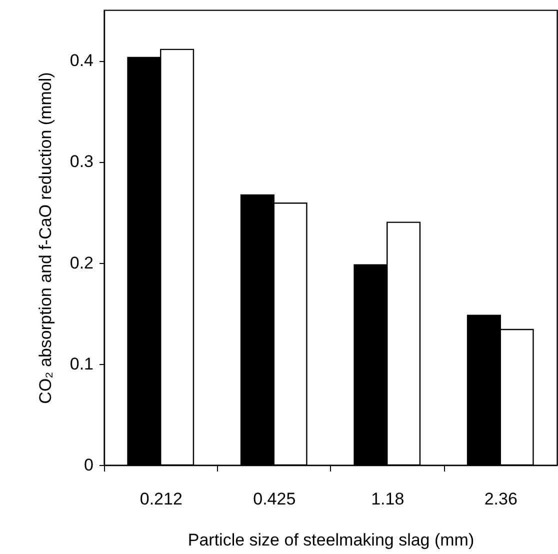 This screenshot has height=554, width=558. I want to click on y-tick-label: 0.1, so click(82, 364).